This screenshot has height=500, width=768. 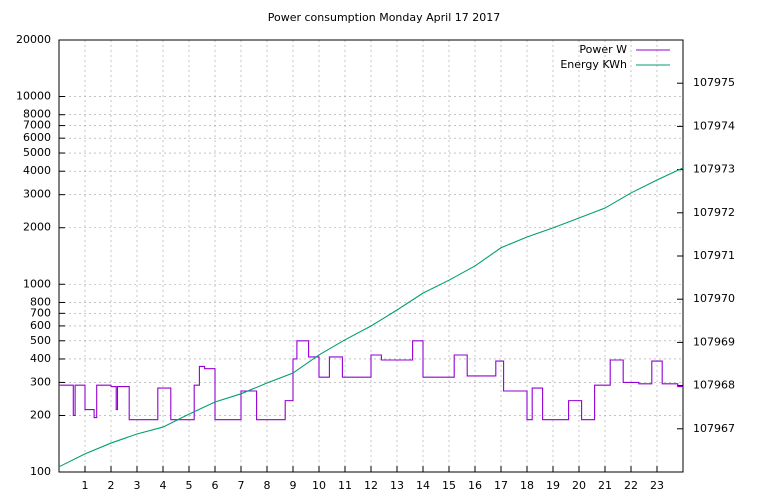 What do you see at coordinates (593, 64) in the screenshot?
I see `legend-label: Energy KWh` at bounding box center [593, 64].